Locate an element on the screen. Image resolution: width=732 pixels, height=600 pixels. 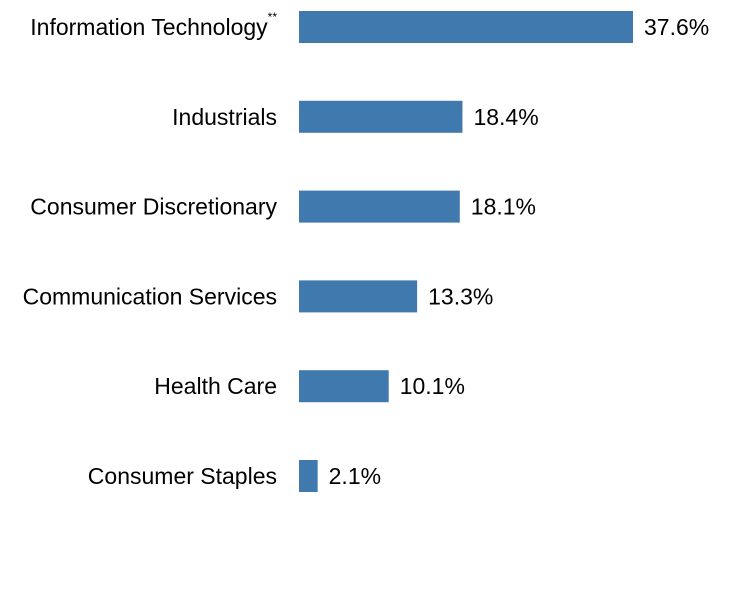
category-label: Health Care is located at coordinates (215, 386).